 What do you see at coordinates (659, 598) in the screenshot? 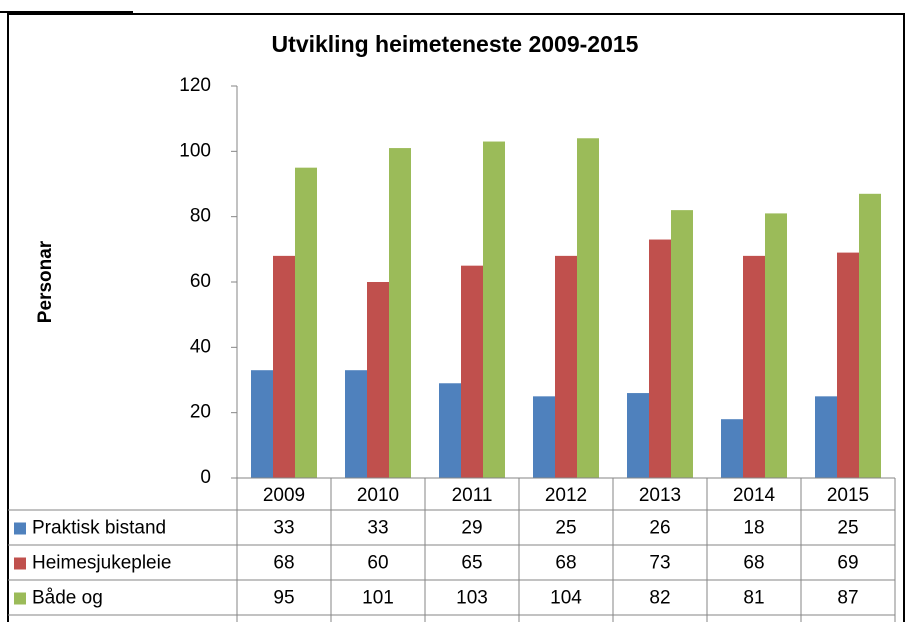
I see `table-value: 82` at bounding box center [659, 598].